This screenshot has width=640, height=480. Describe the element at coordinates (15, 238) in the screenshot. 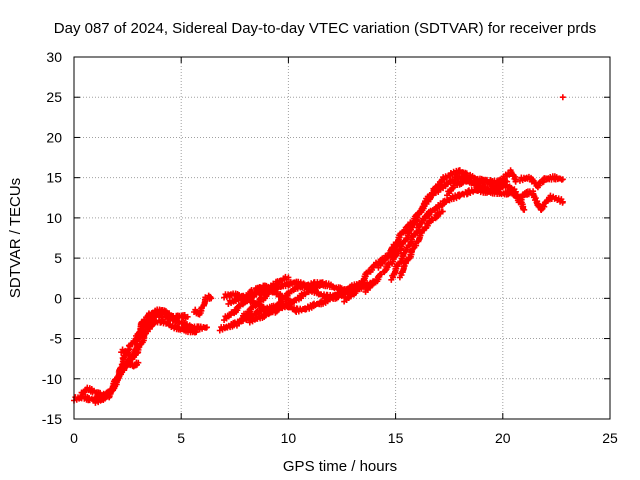

I see `y-axis-label: SDTVAR / TECUs` at that location.